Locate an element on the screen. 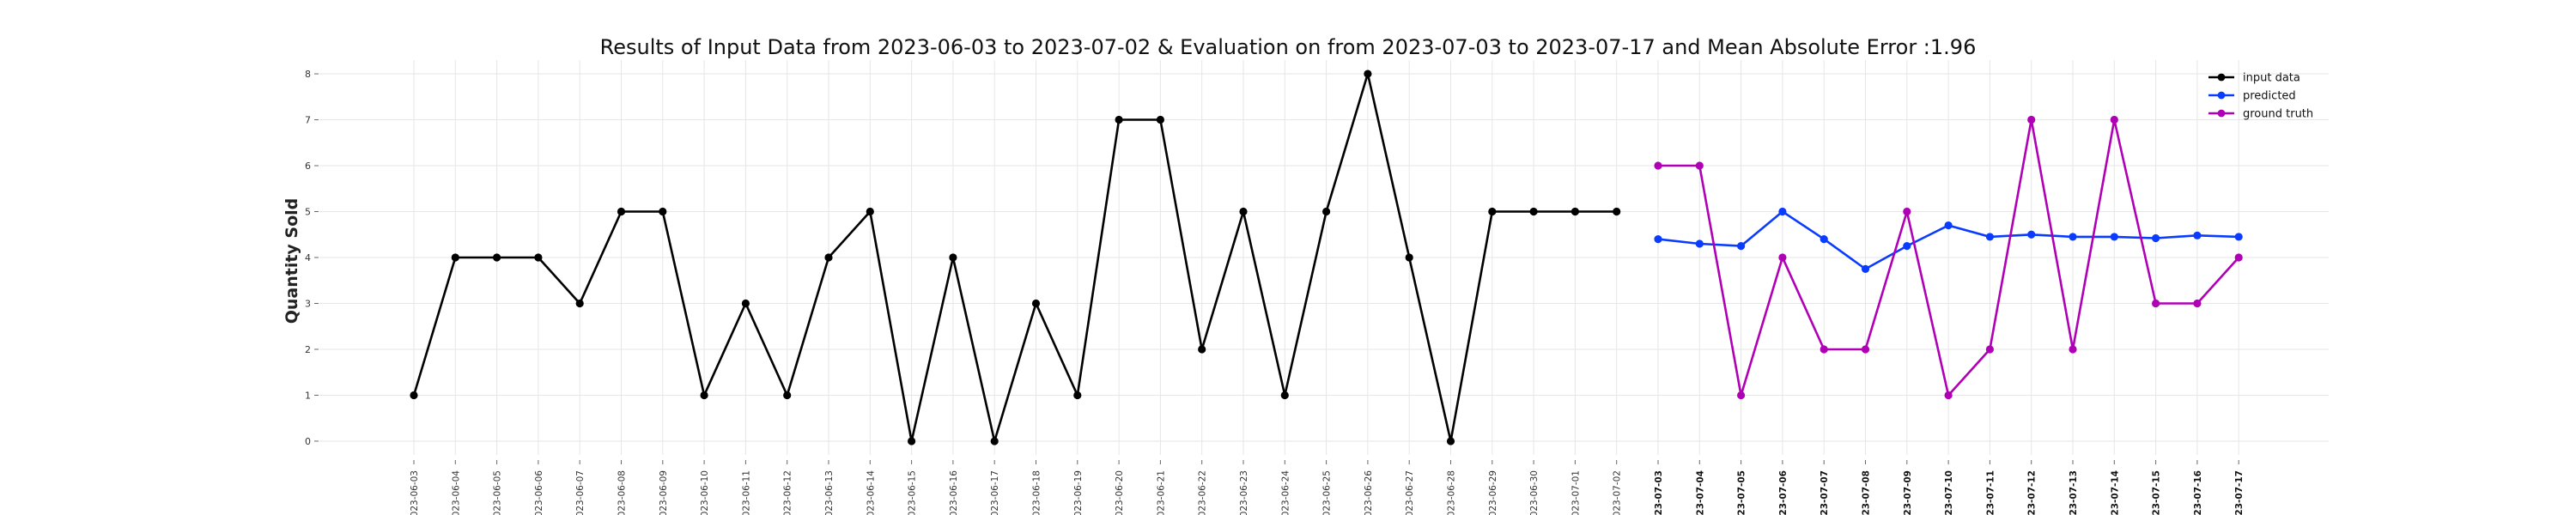 The width and height of the screenshot is (2576, 515). x-tick-label: 2023-06-03 is located at coordinates (415, 492).